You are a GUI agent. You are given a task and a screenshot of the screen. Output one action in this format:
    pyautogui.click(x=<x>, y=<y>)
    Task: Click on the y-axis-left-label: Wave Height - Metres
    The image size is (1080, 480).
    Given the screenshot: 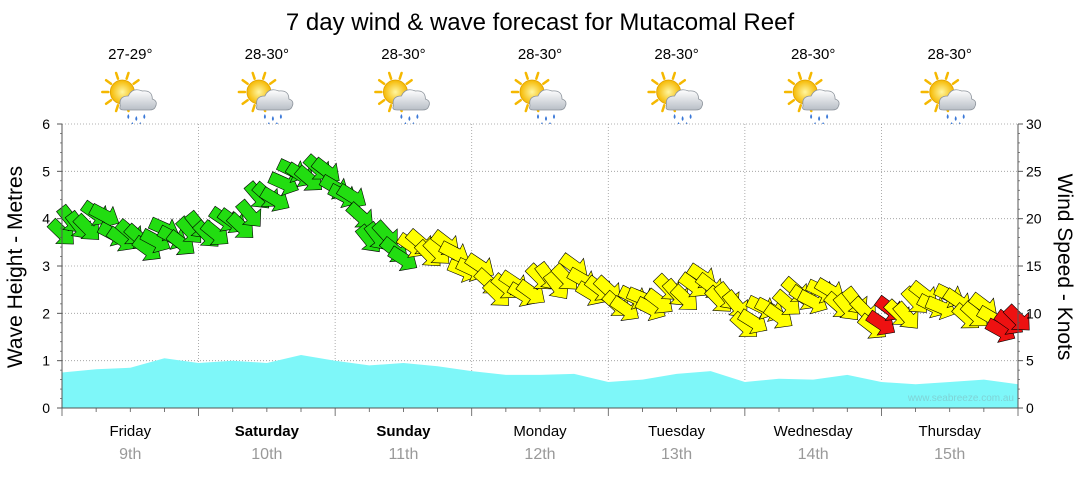 What is the action you would take?
    pyautogui.click(x=15, y=267)
    